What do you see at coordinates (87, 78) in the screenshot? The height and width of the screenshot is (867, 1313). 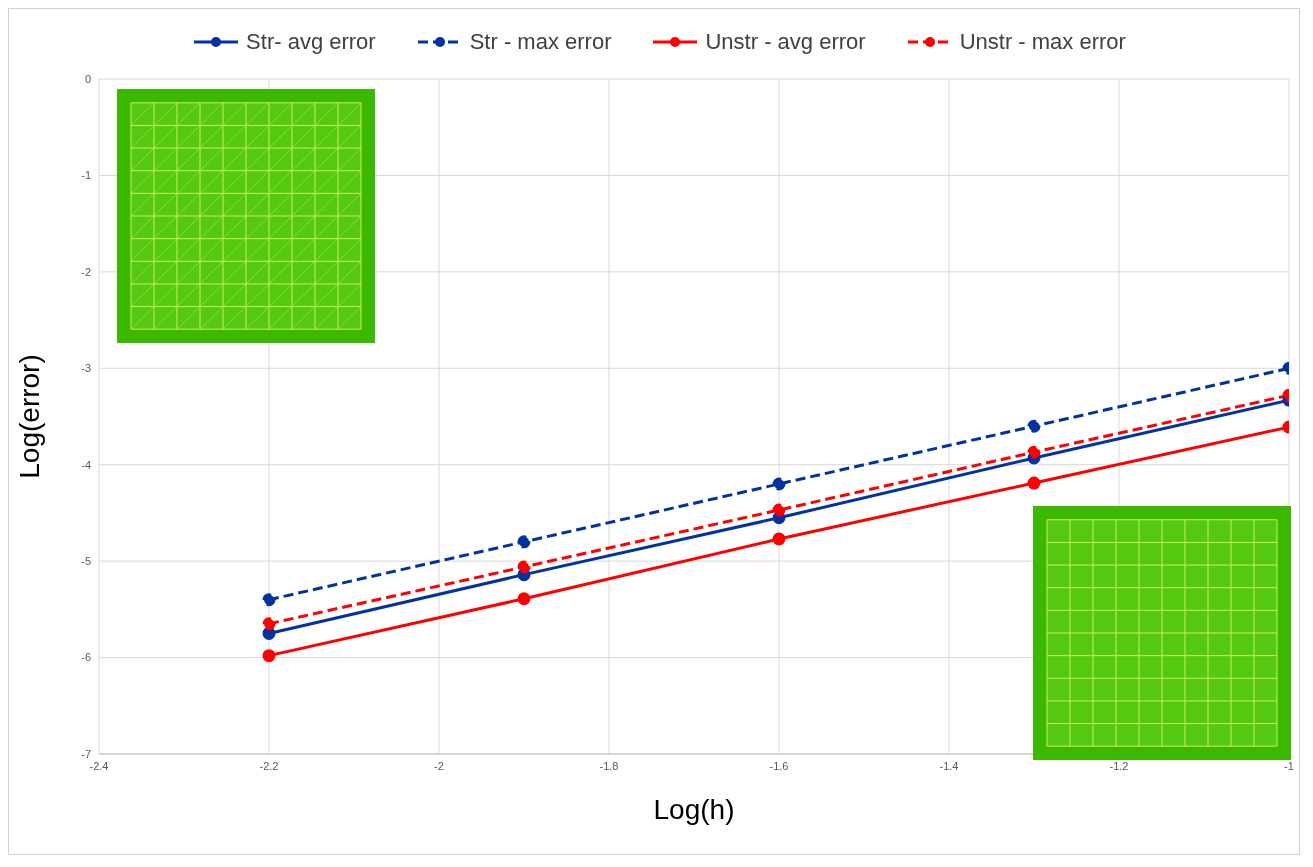 I see `y-tick-label: 0` at bounding box center [87, 78].